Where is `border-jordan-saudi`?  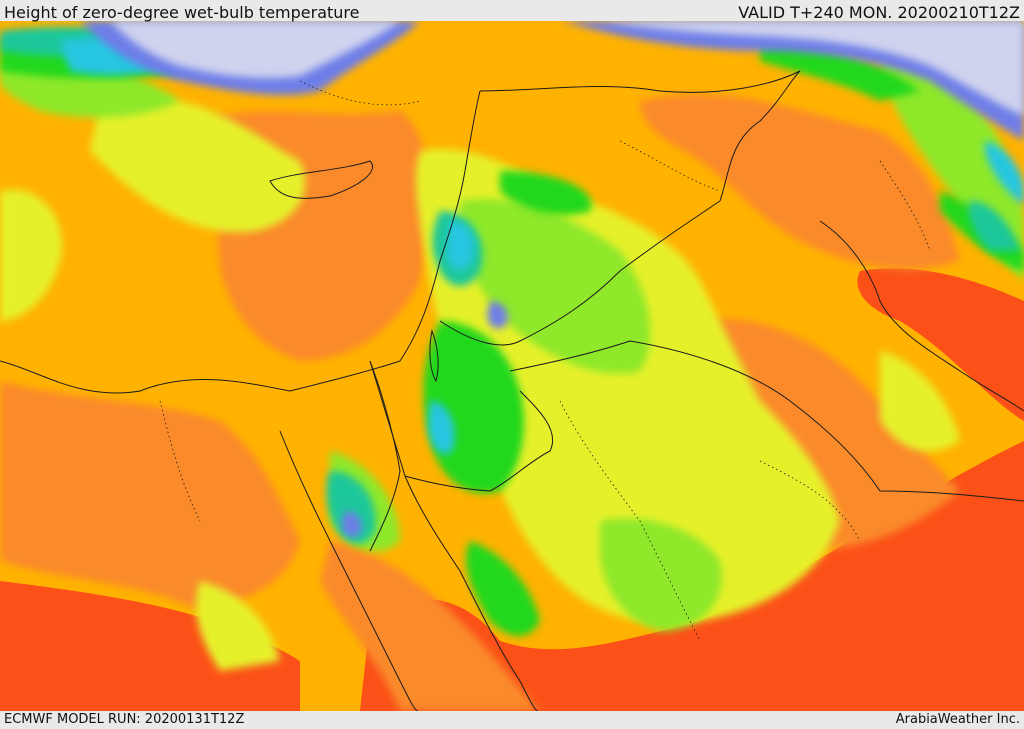 border-jordan-saudi is located at coordinates (580, 273).